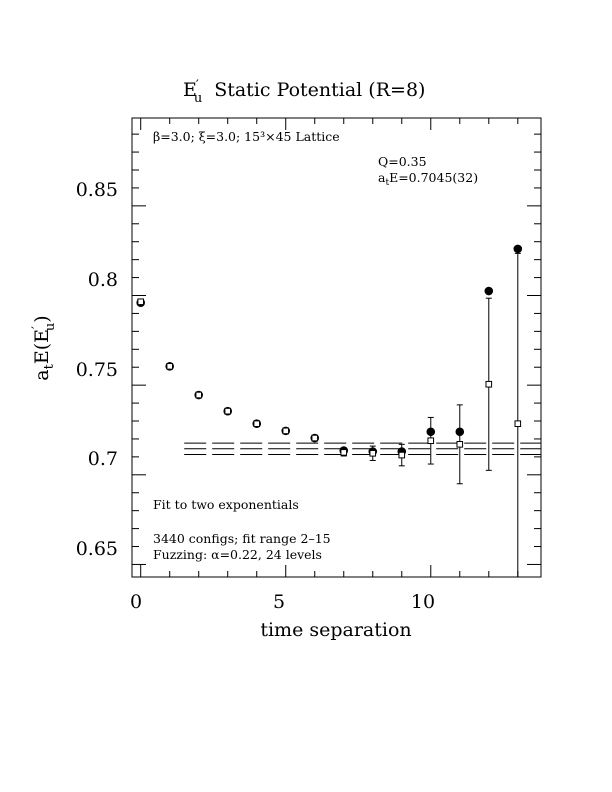  What do you see at coordinates (246, 136) in the screenshot?
I see `lattice-annotation: β=3.0; ξ=3.0; 15³×45 Lattice` at bounding box center [246, 136].